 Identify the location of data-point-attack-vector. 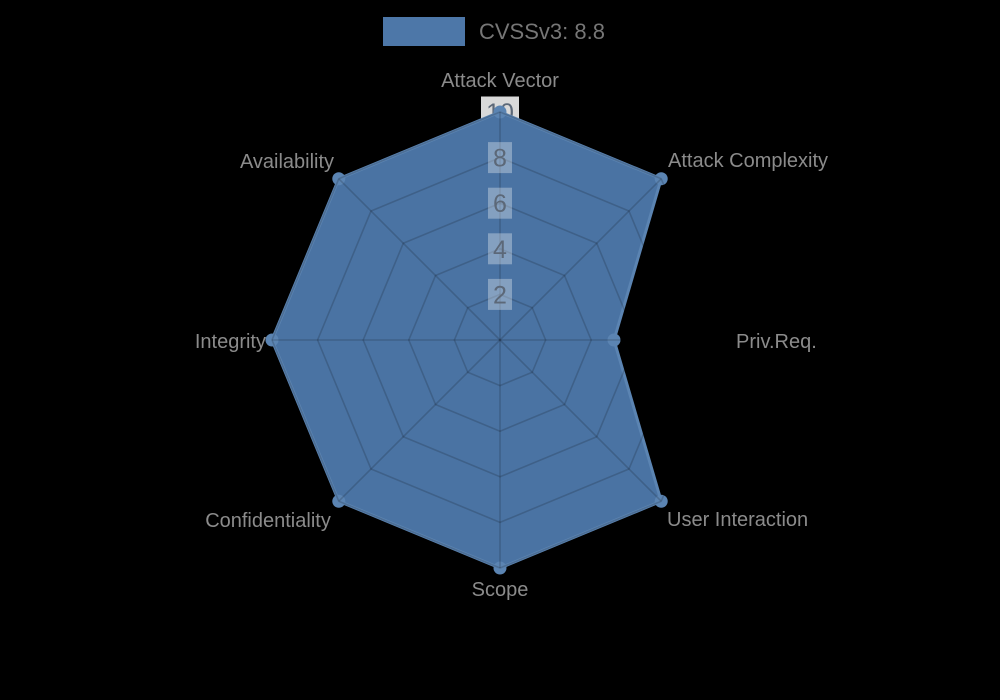
(500, 112).